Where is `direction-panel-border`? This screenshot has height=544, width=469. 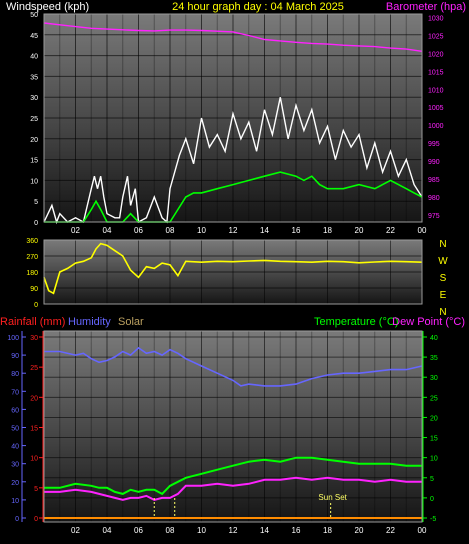 direction-panel-border is located at coordinates (233, 272).